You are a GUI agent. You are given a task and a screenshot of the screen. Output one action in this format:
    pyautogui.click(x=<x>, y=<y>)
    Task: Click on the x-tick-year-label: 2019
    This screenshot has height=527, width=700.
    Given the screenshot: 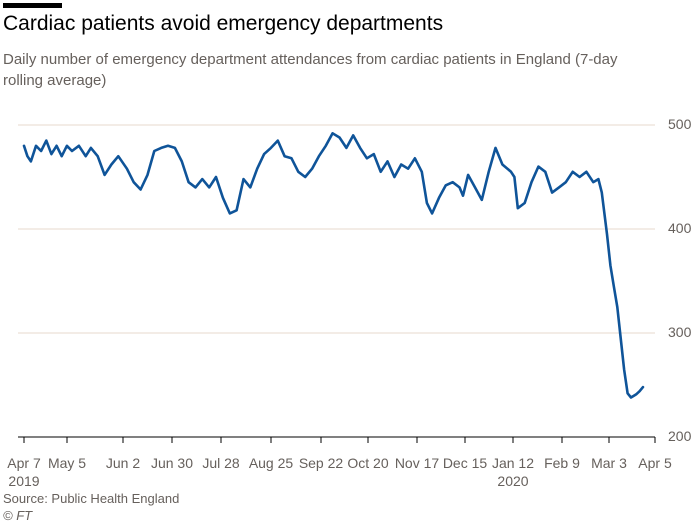 What is the action you would take?
    pyautogui.click(x=23, y=481)
    